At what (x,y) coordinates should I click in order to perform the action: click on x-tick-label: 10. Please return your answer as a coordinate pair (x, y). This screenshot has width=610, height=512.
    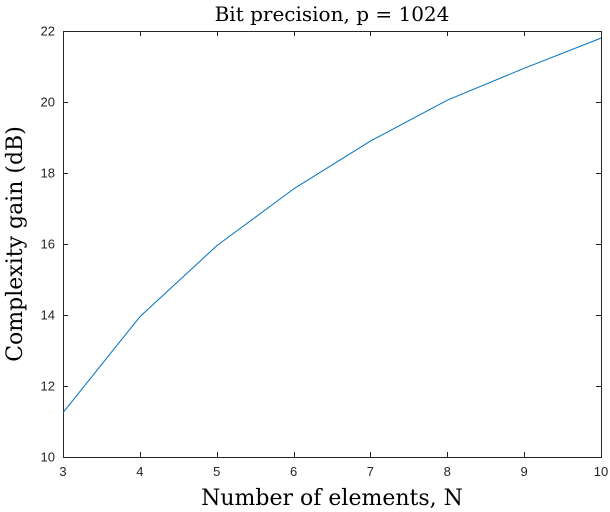
    Looking at the image, I should click on (601, 471).